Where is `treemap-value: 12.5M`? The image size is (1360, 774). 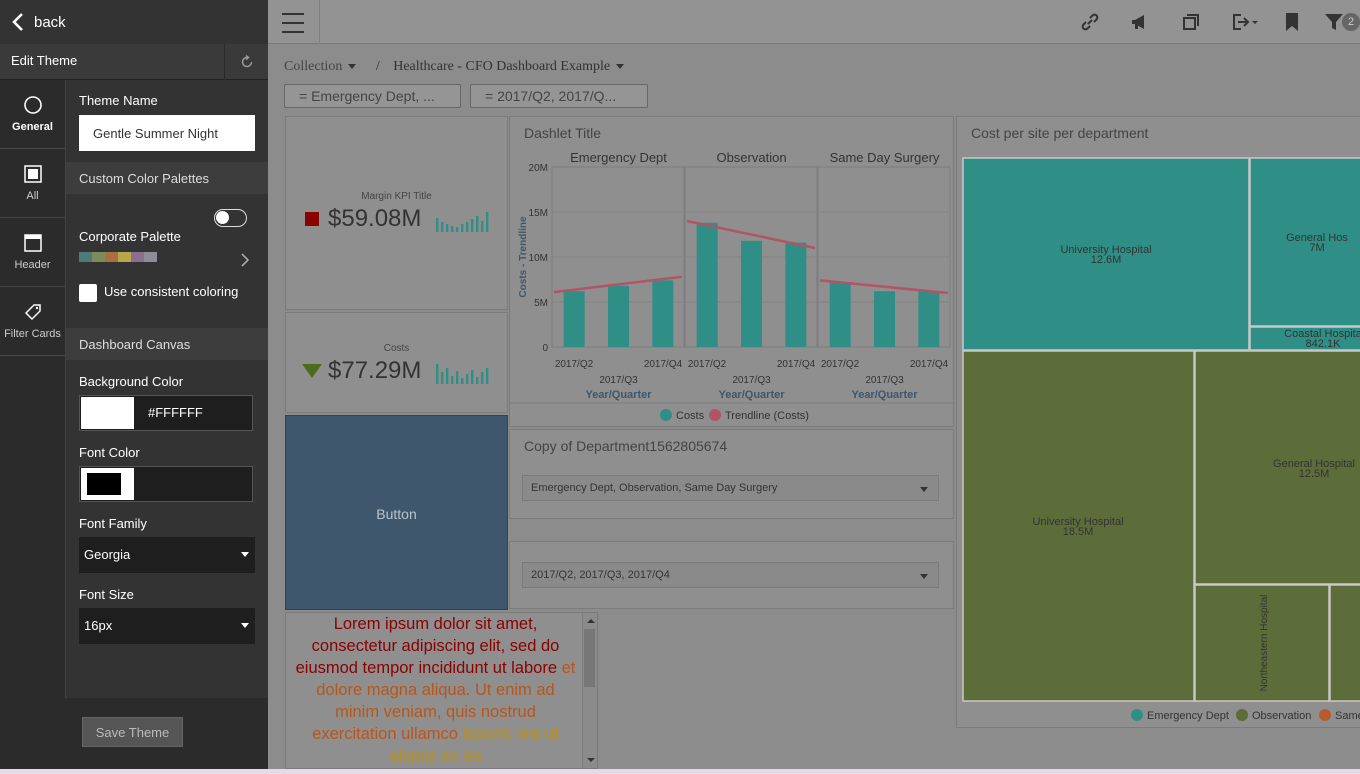
treemap-value: 12.5M is located at coordinates (1314, 474).